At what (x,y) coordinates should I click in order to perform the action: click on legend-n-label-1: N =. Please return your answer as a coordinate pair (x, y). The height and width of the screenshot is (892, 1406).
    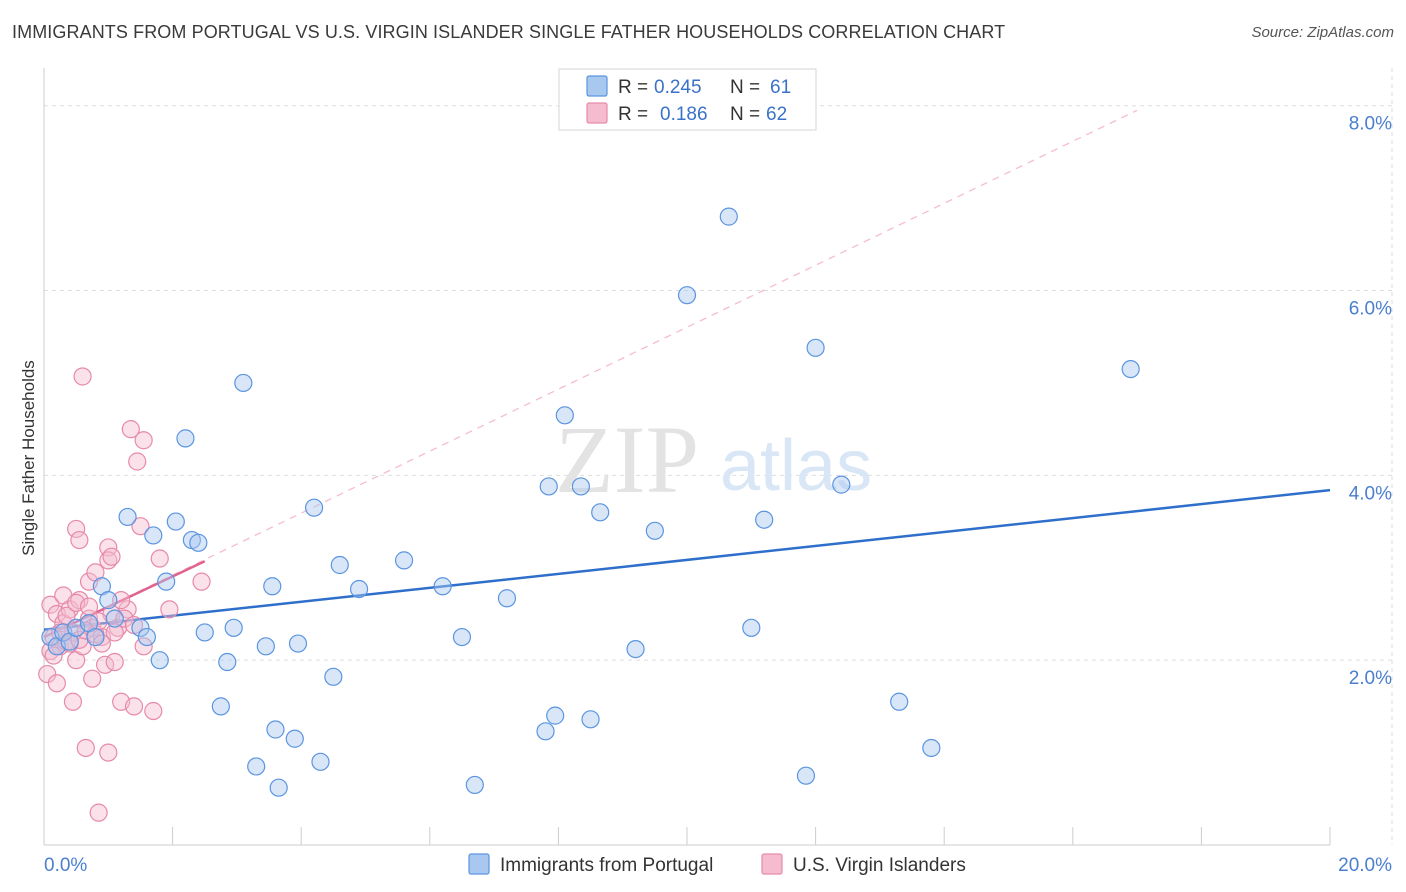
    Looking at the image, I should click on (745, 114).